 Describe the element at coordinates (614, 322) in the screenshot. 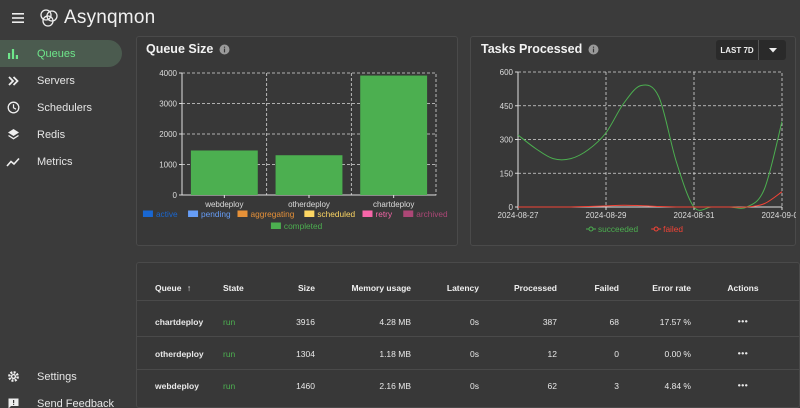

I see `queue-failed: 68` at that location.